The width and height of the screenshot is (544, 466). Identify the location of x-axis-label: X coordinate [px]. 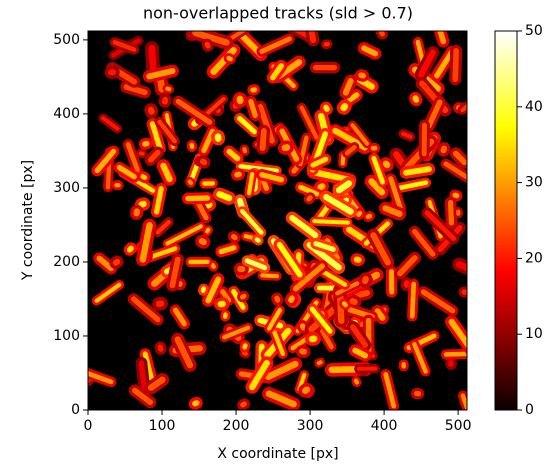
(277, 454).